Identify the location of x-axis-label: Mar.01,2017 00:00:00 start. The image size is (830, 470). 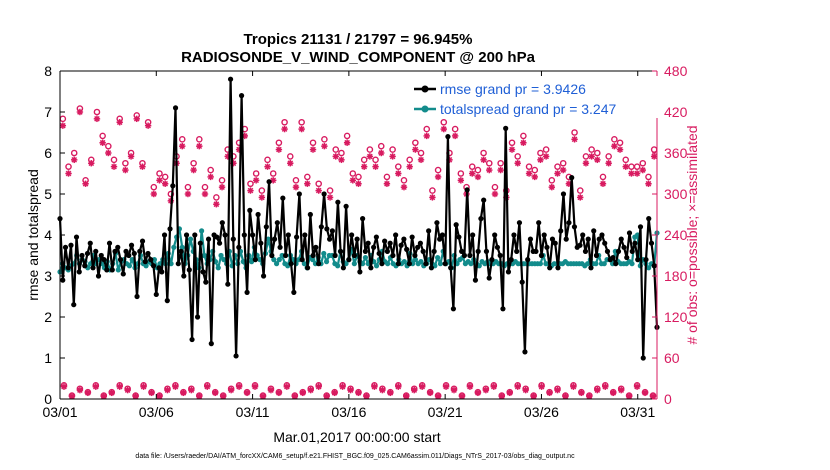
(356, 437).